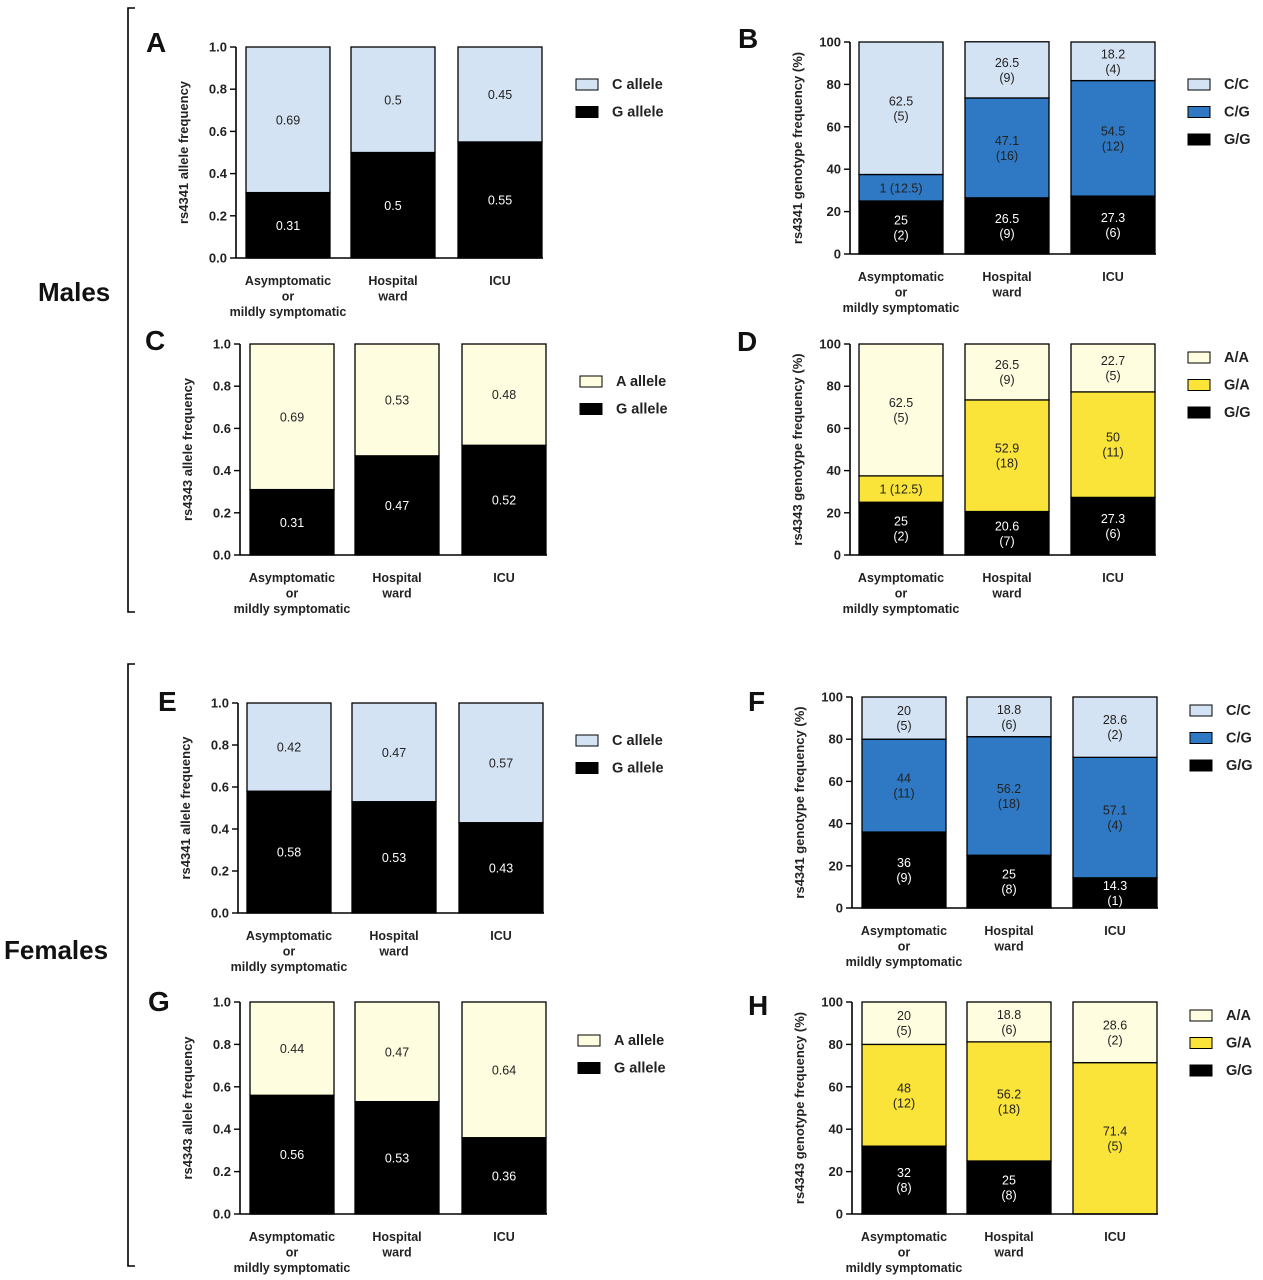  What do you see at coordinates (1008, 1245) in the screenshot?
I see `x-category-label: Hospital ward` at bounding box center [1008, 1245].